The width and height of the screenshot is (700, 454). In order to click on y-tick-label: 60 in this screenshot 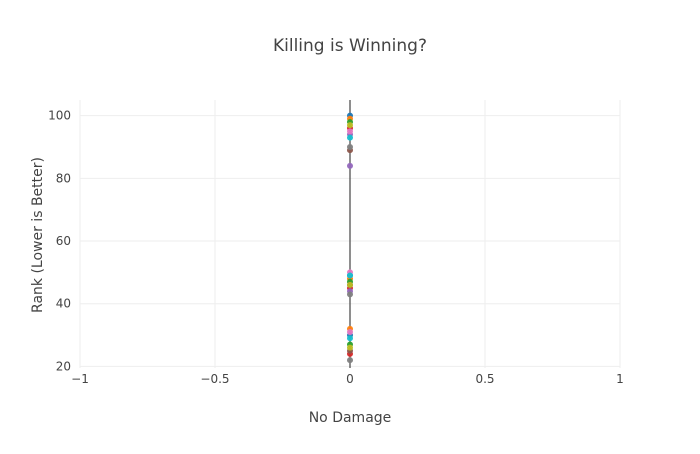, I will do `click(63, 241)`.